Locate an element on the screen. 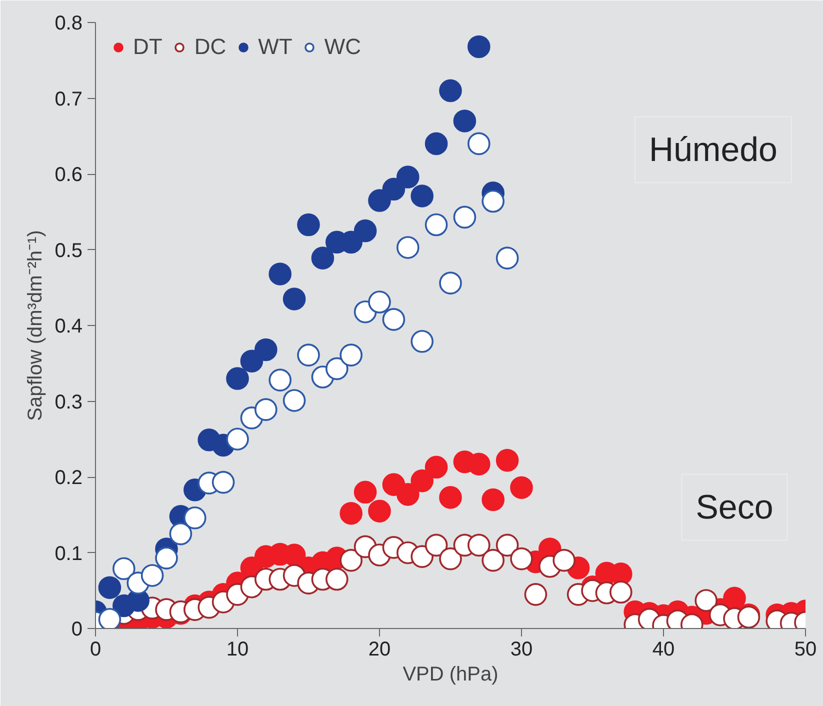 Image resolution: width=823 pixels, height=706 pixels. y-tick-label: 0.7 is located at coordinates (68, 99).